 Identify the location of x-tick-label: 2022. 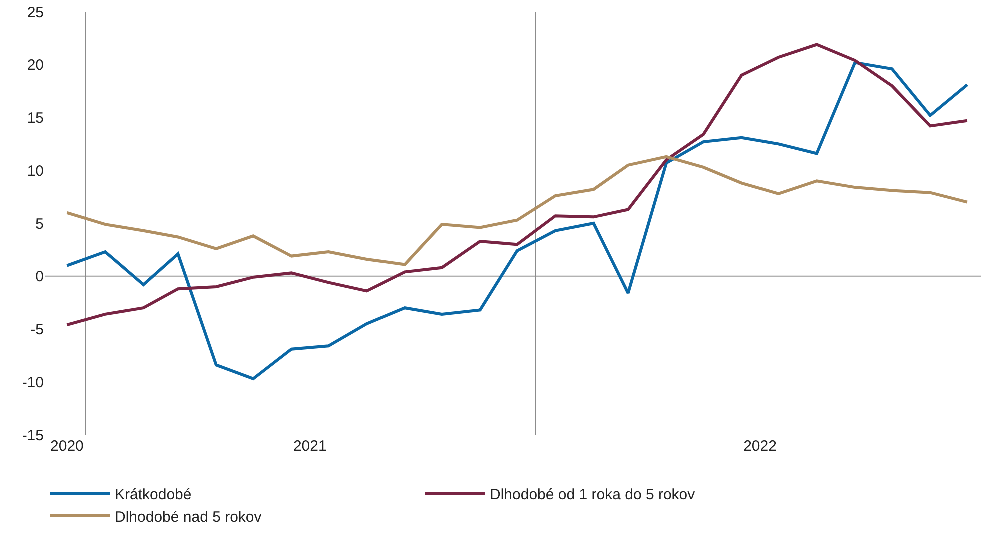
(760, 446).